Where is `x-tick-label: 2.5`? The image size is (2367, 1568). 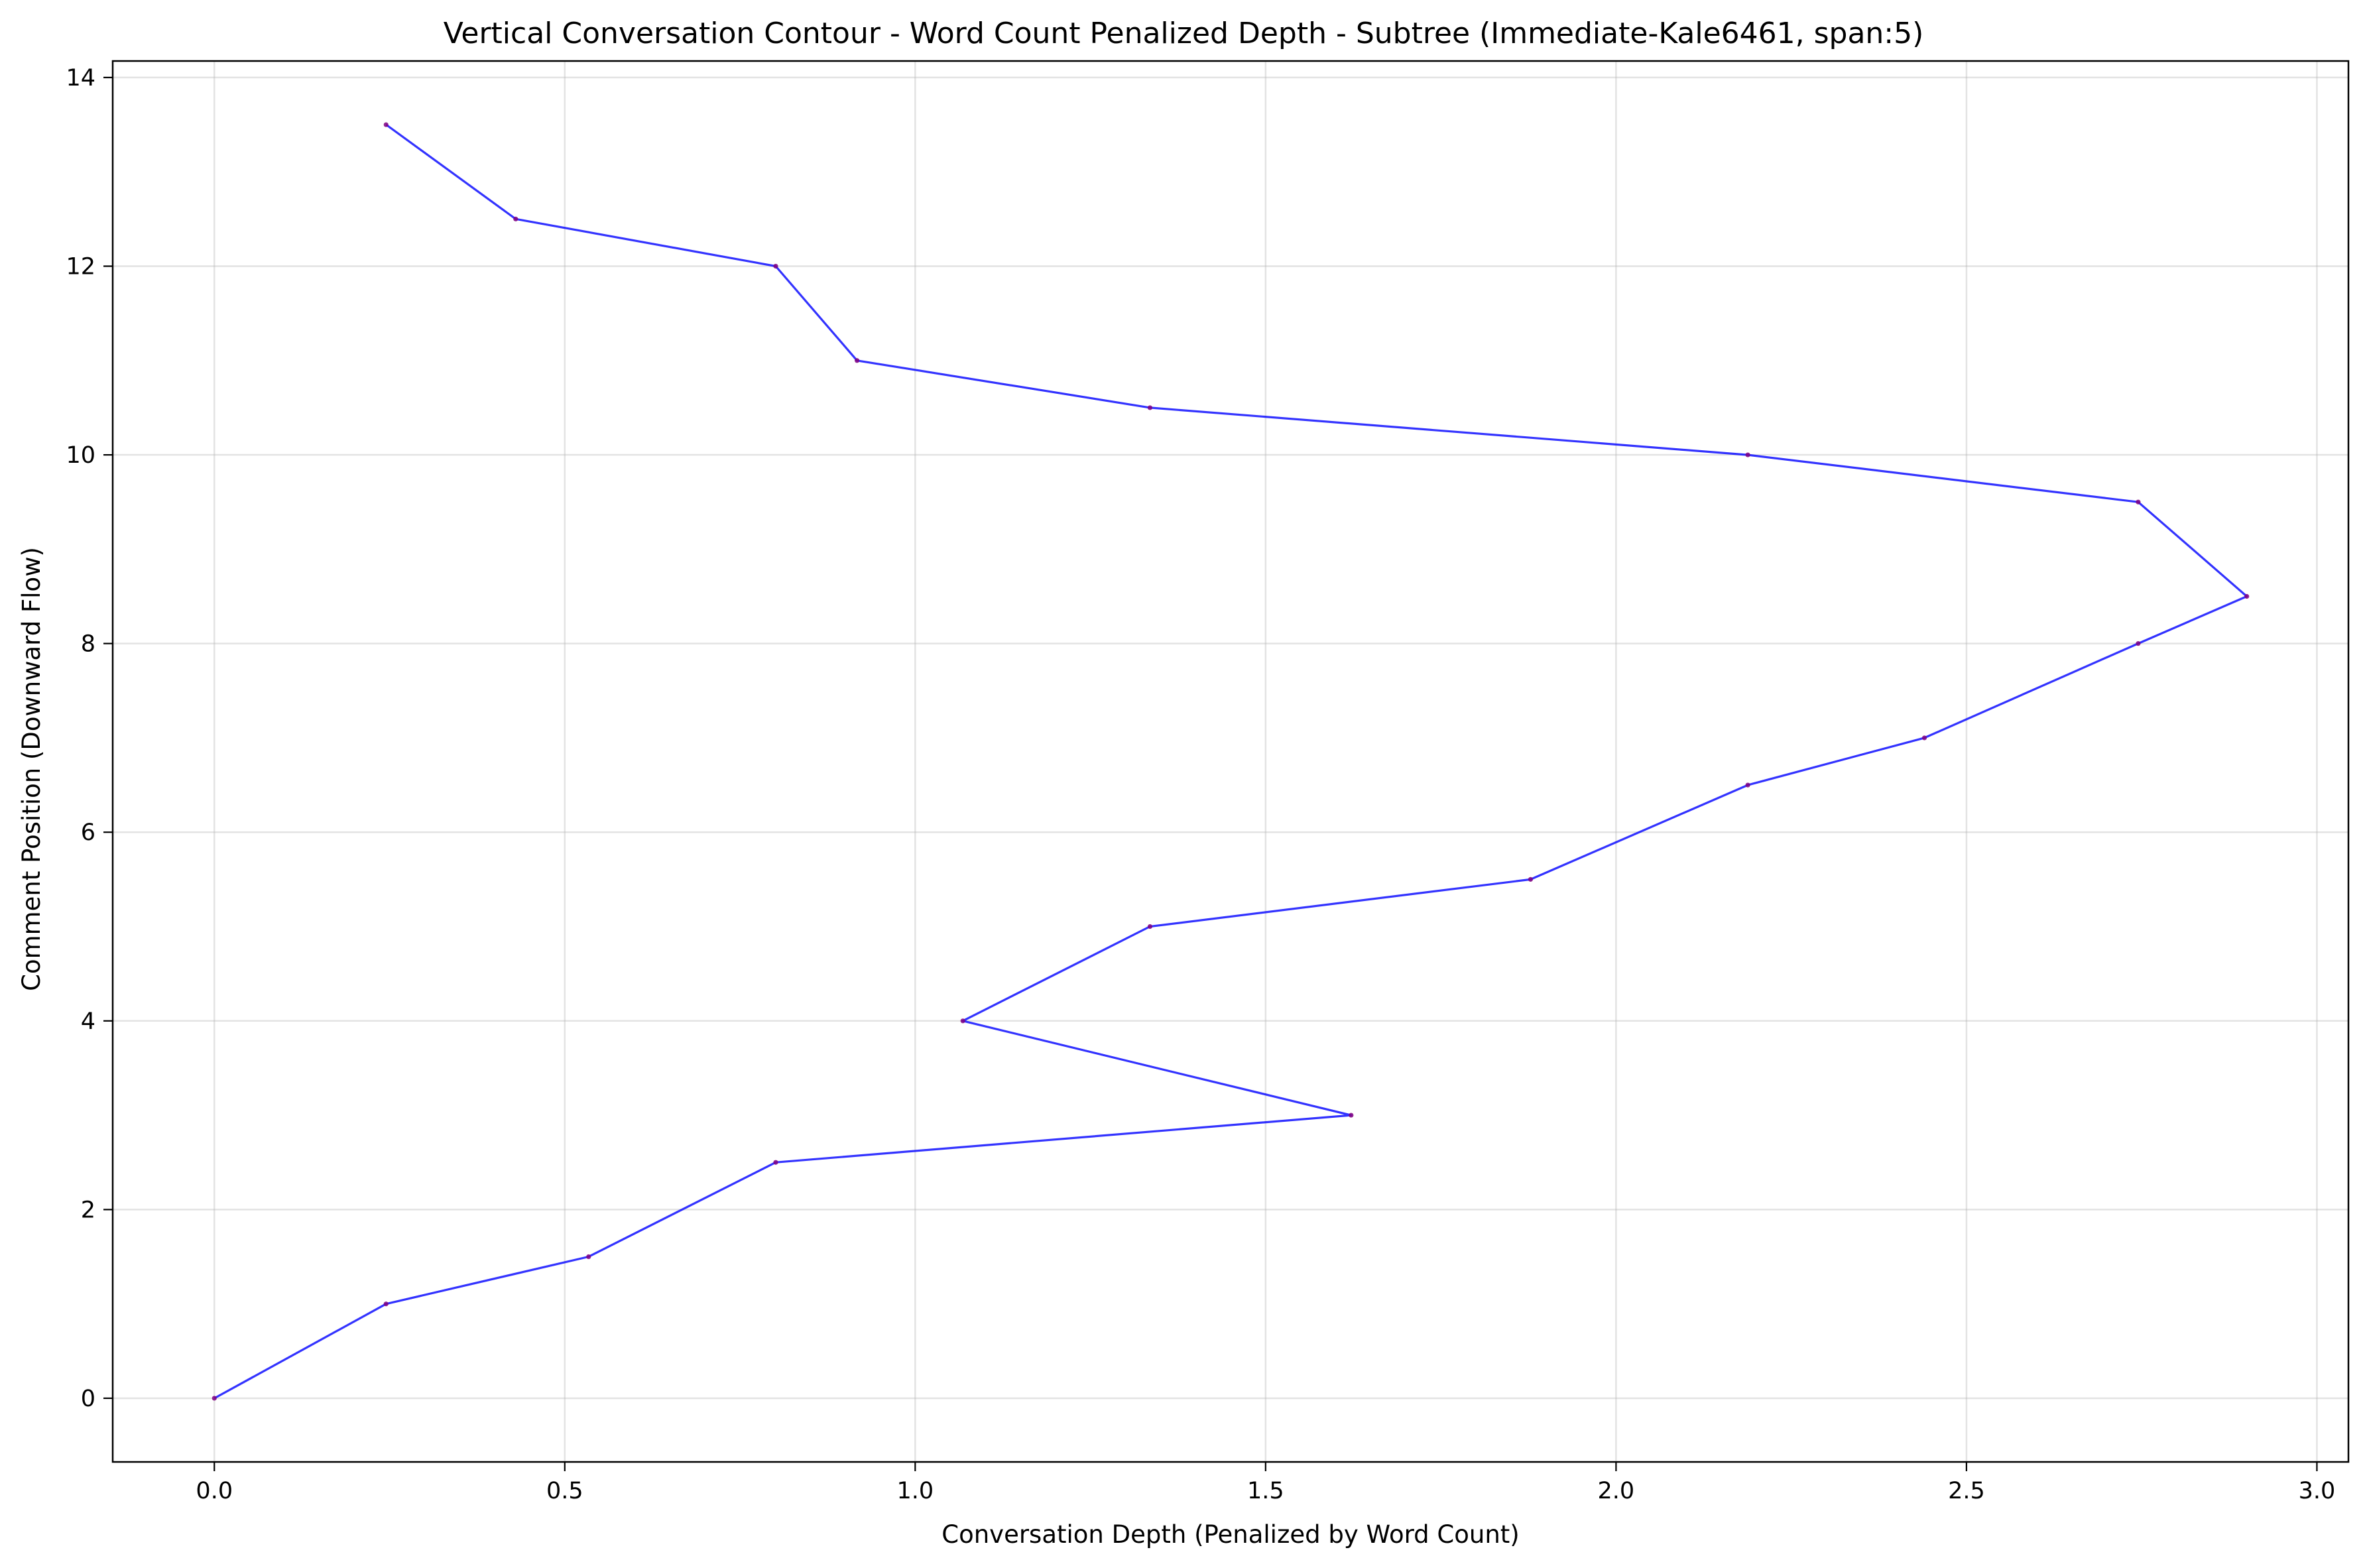
x-tick-label: 2.5 is located at coordinates (1966, 1491).